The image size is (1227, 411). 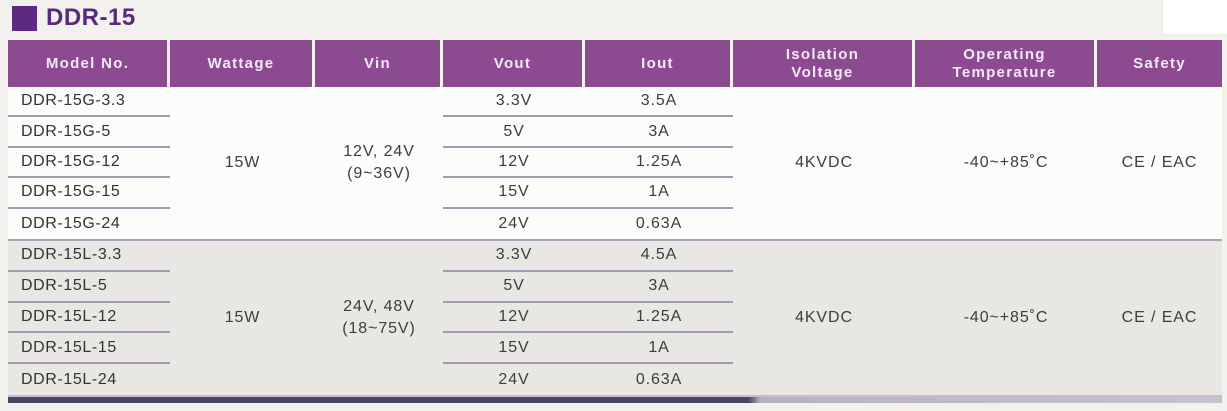 I want to click on iout-cell: 4.5A, so click(x=659, y=256).